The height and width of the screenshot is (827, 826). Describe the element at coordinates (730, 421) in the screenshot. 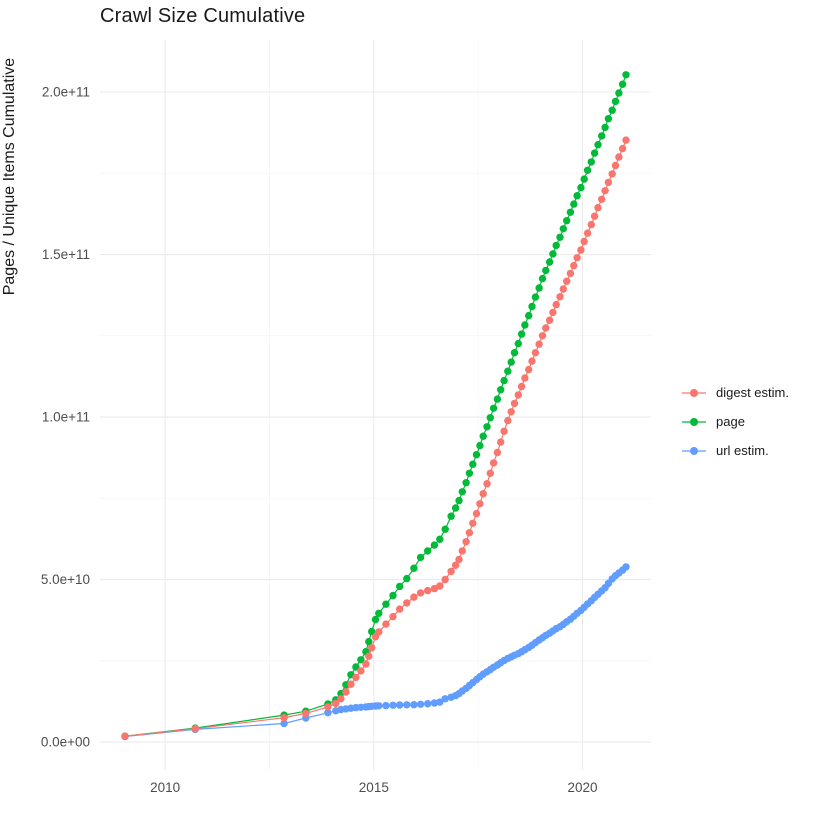

I see `legend-label: page` at that location.